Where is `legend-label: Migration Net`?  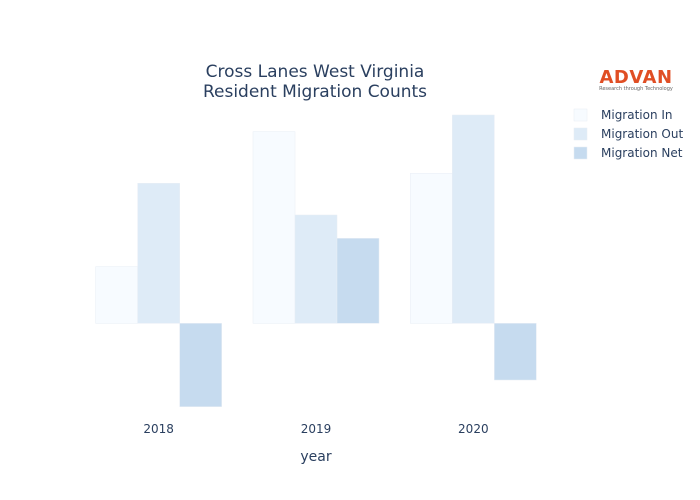 legend-label: Migration Net is located at coordinates (642, 153).